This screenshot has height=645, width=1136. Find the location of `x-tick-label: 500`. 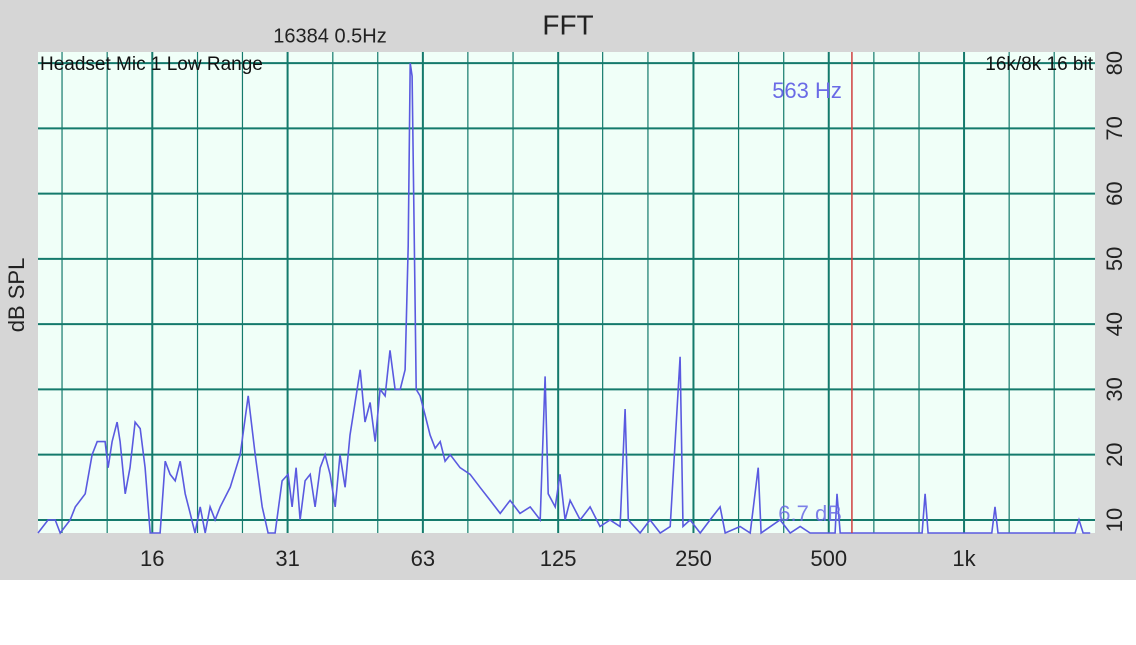

x-tick-label: 500 is located at coordinates (828, 558).